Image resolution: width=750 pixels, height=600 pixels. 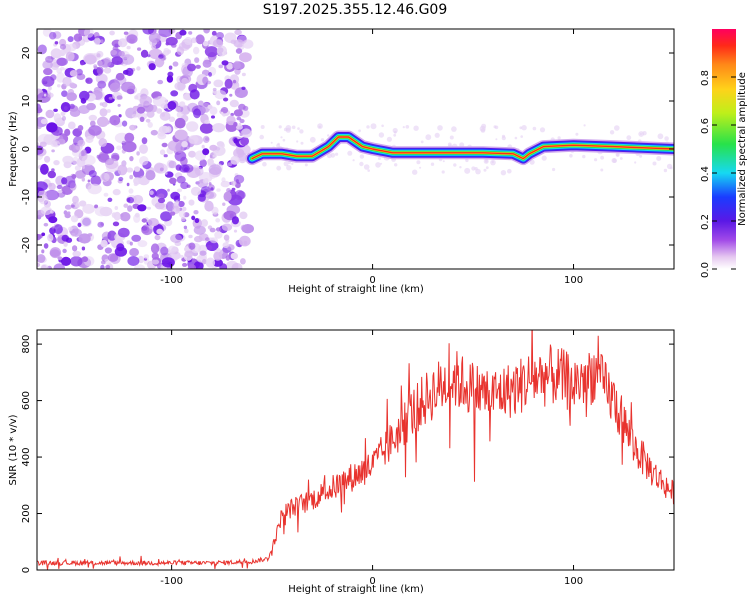 What do you see at coordinates (13, 149) in the screenshot?
I see `spectrogram-ylabel: Frequency (Hz)` at bounding box center [13, 149].